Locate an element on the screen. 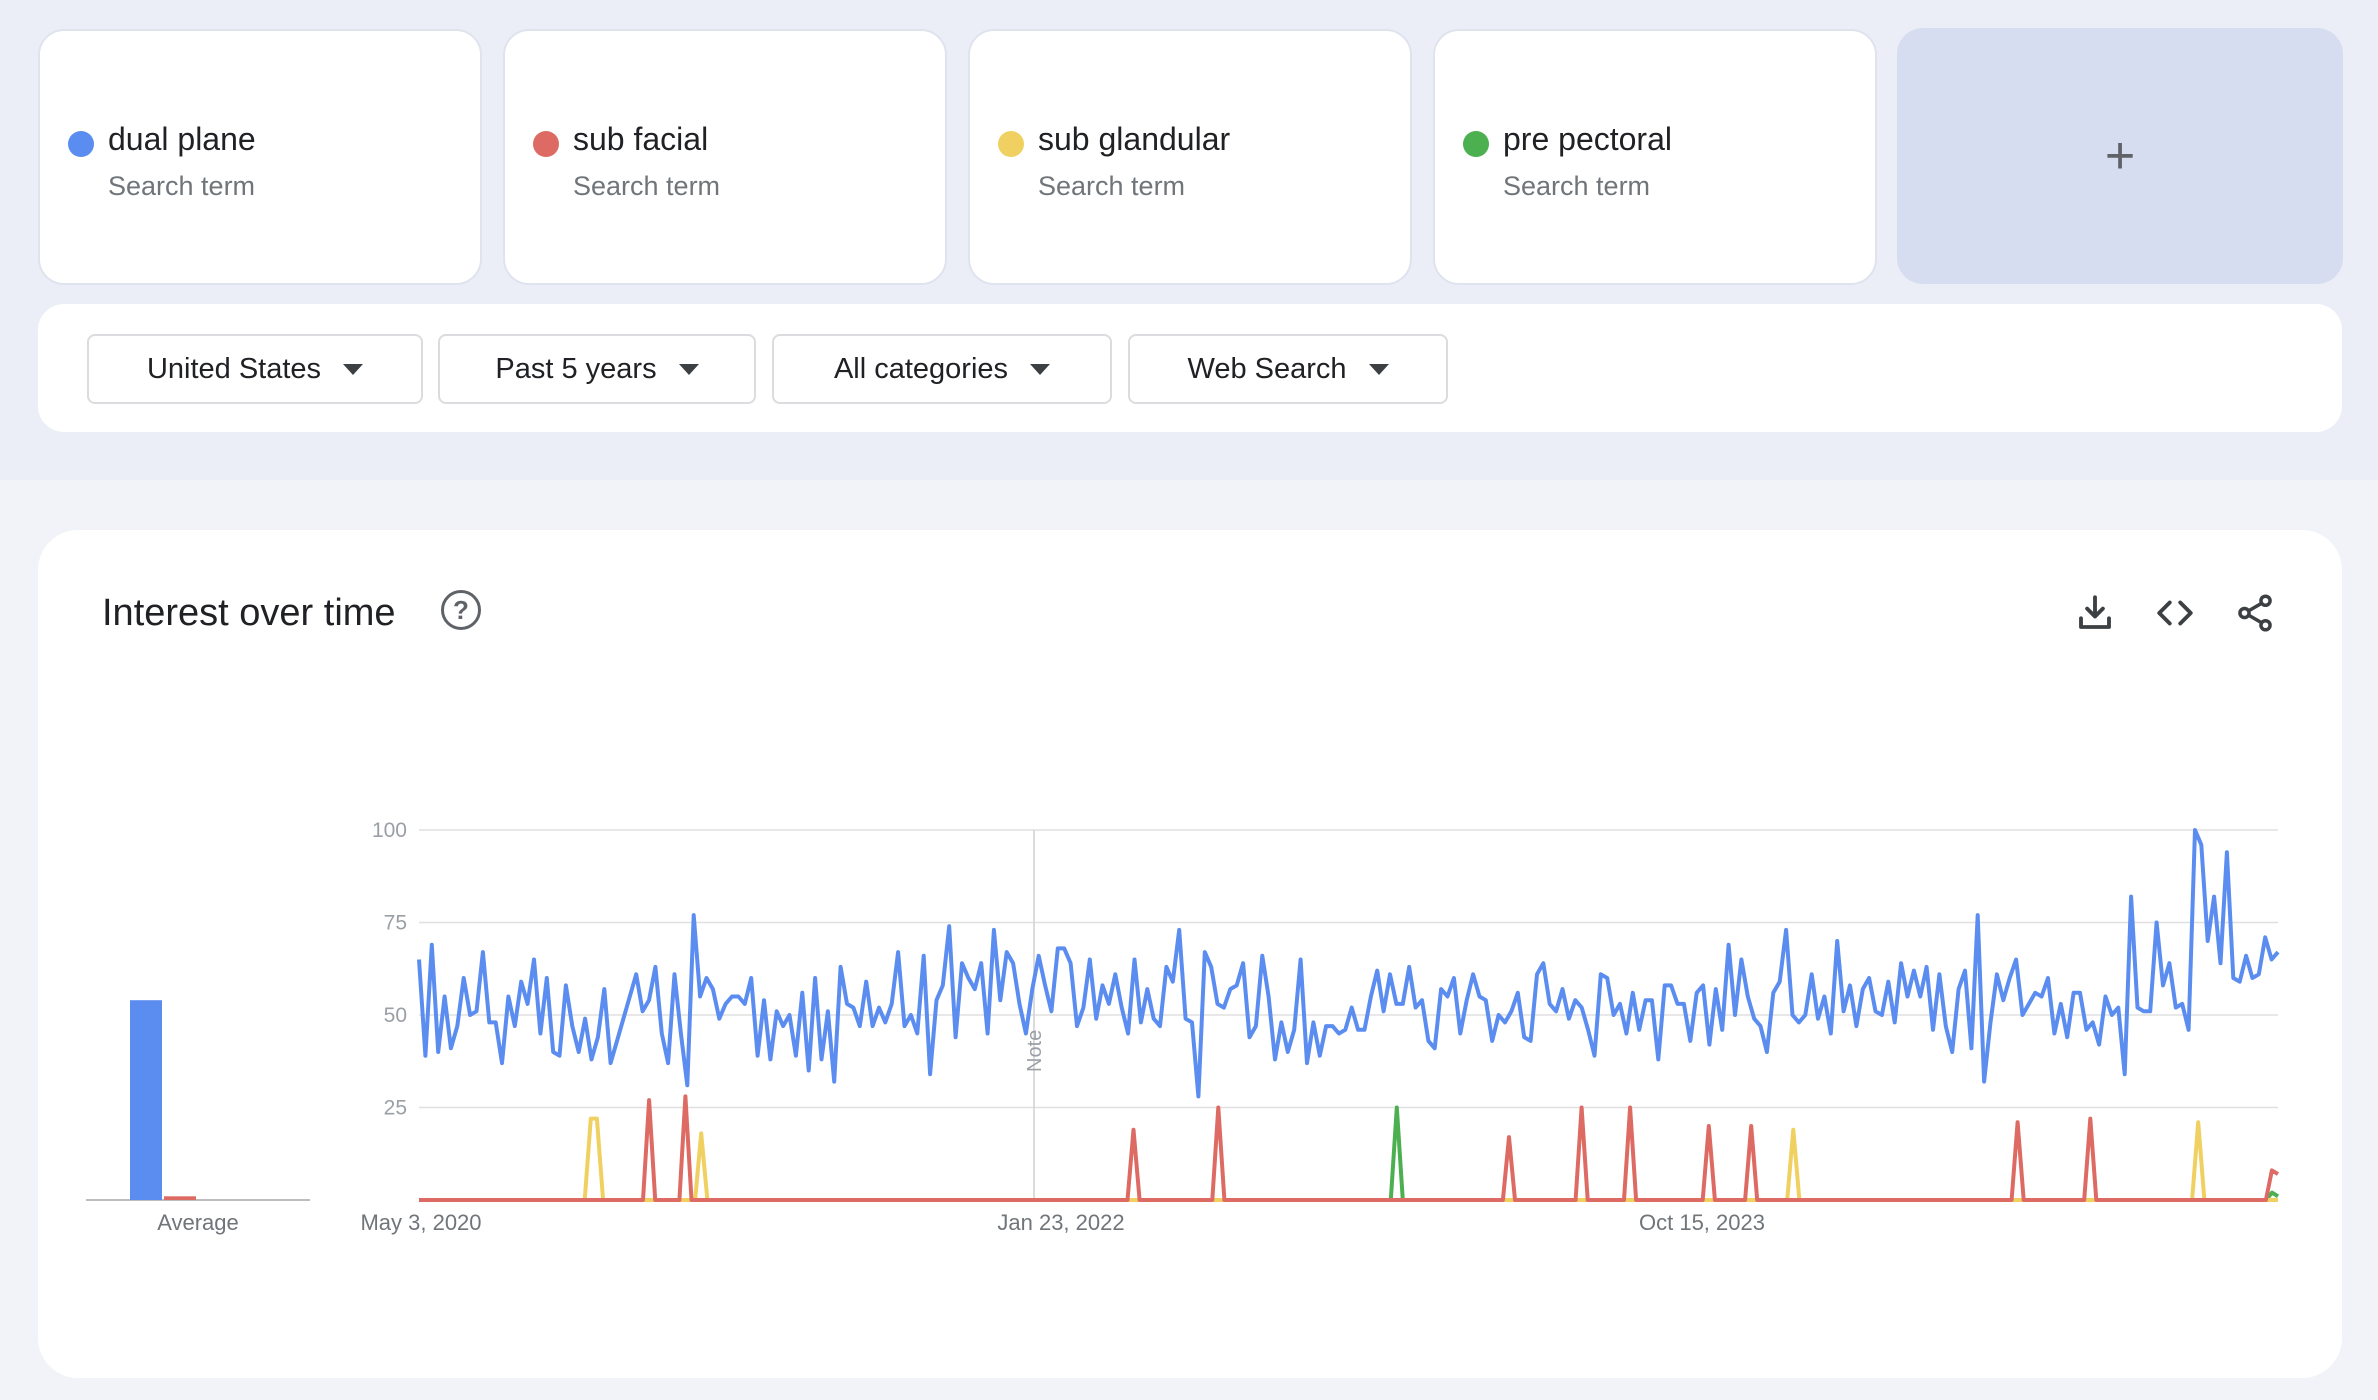 Image resolution: width=2378 pixels, height=1400 pixels. term-card-pre-pectoral: pre pectoral Search term is located at coordinates (1655, 157).